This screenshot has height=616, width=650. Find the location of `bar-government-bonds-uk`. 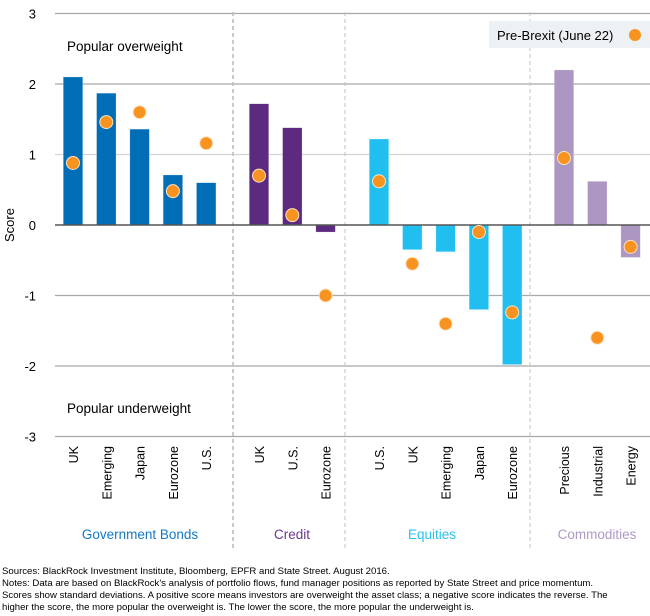

bar-government-bonds-uk is located at coordinates (73, 151).